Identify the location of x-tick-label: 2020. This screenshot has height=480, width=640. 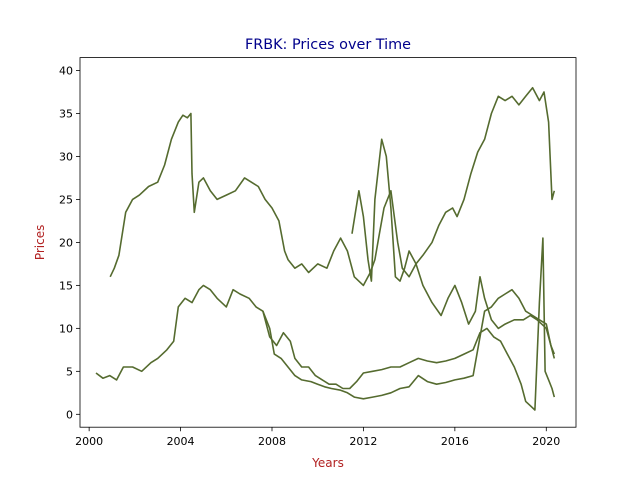
(546, 441).